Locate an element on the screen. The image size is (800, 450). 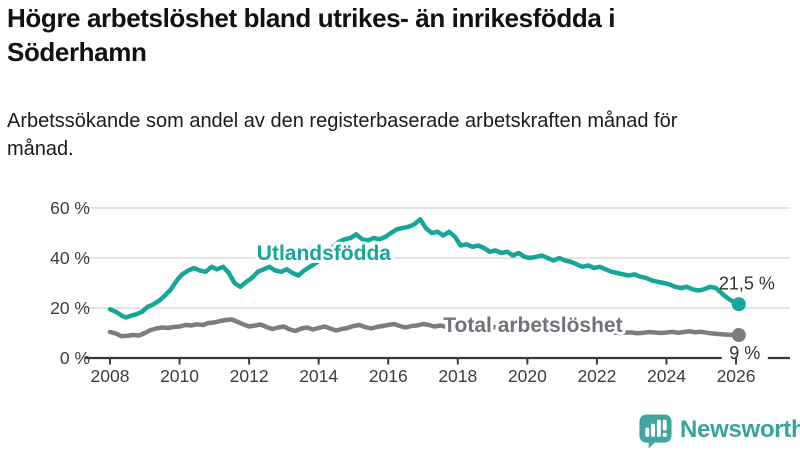
bar-medium is located at coordinates (653, 430).